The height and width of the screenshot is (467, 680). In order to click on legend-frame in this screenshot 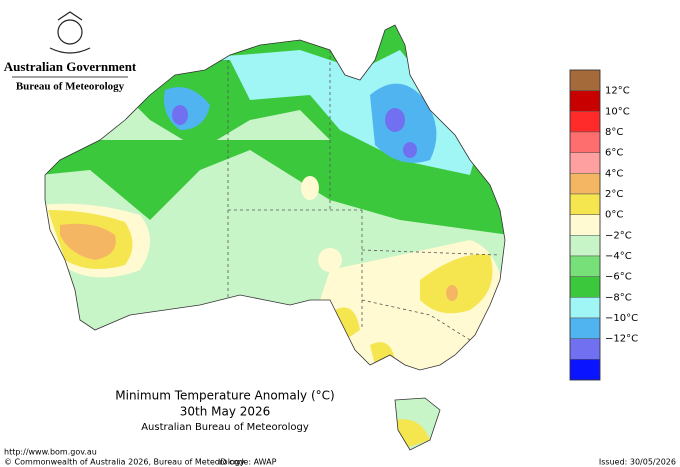, I will do `click(585, 225)`.